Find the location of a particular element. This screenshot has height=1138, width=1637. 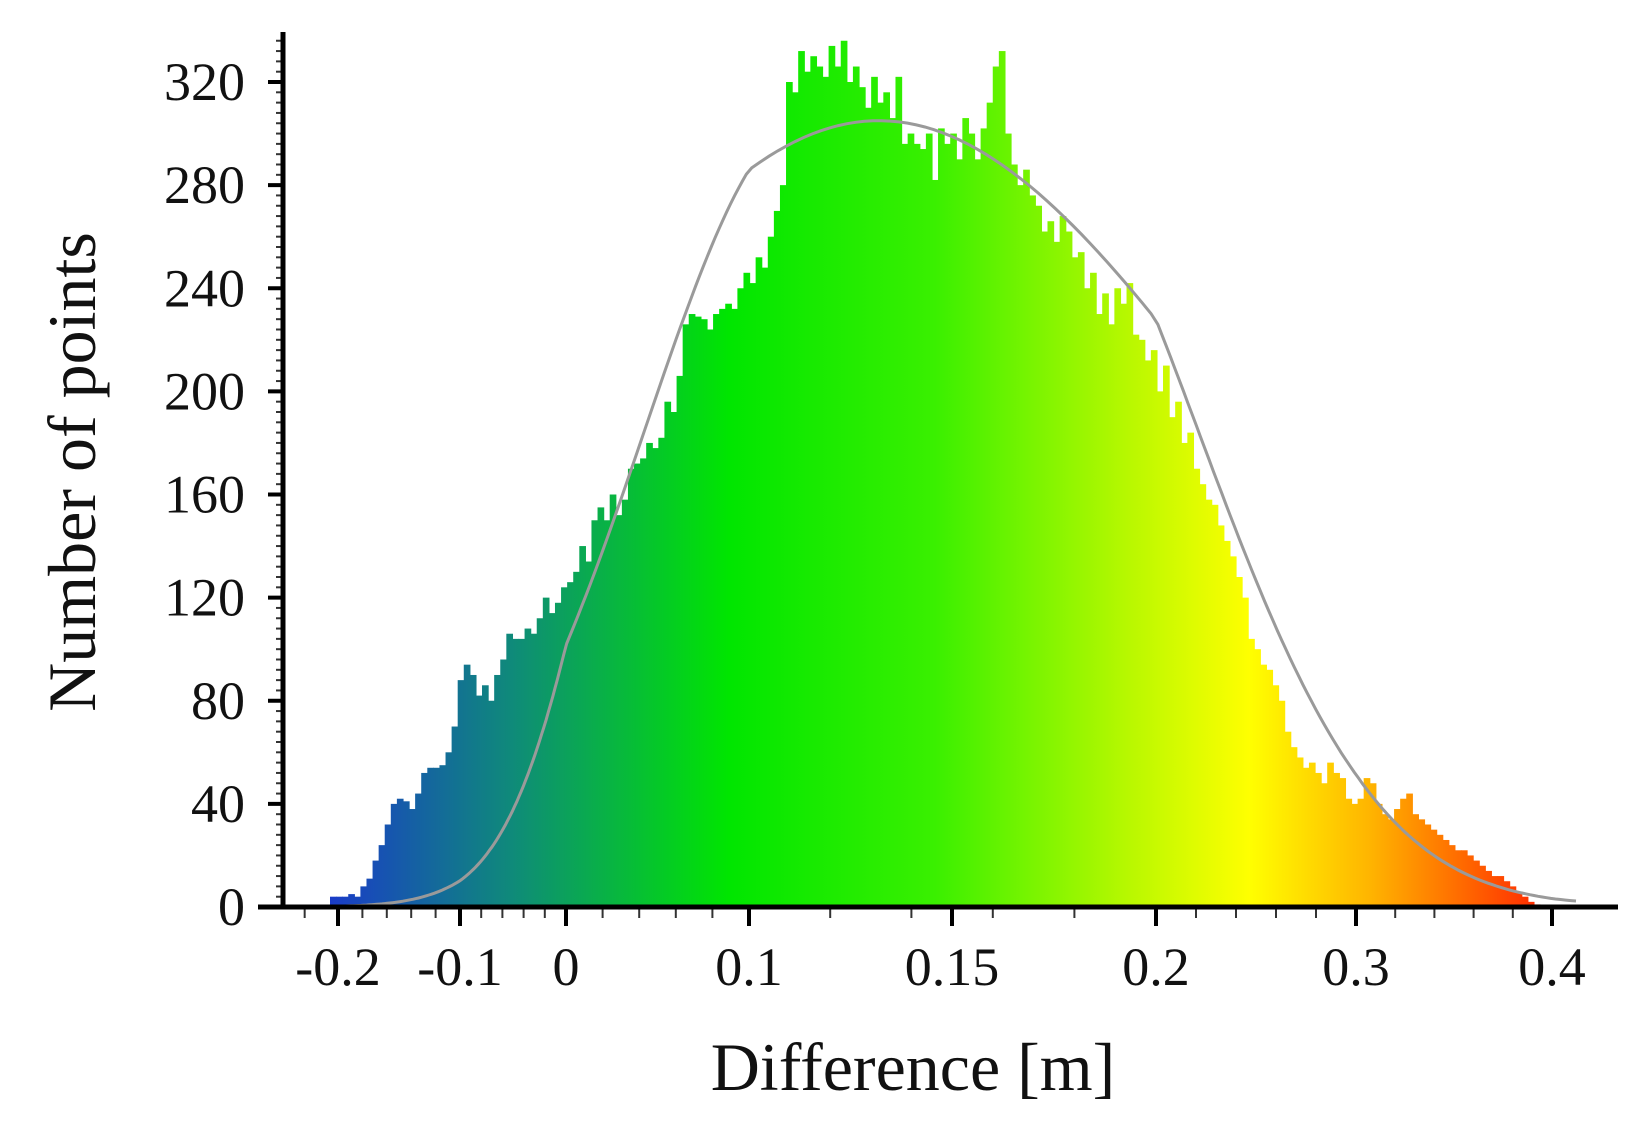

x-axis-ticks: -0.2 -0.1 0 0.1 0.15 0.2 0.3 0.4 is located at coordinates (940, 952).